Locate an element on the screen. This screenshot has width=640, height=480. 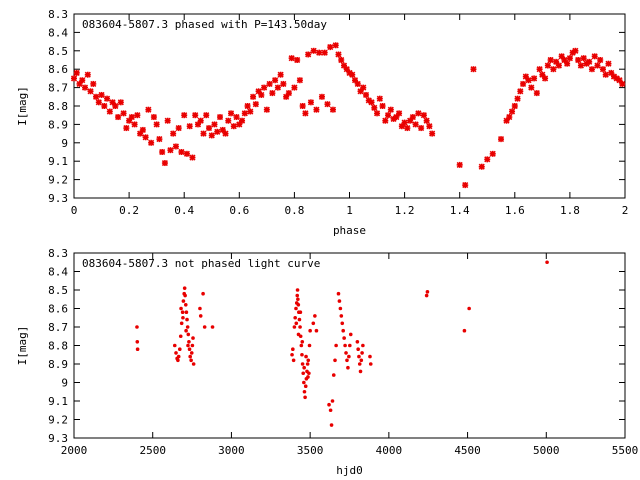
x-tick-label: 0 is located at coordinates (74, 210).